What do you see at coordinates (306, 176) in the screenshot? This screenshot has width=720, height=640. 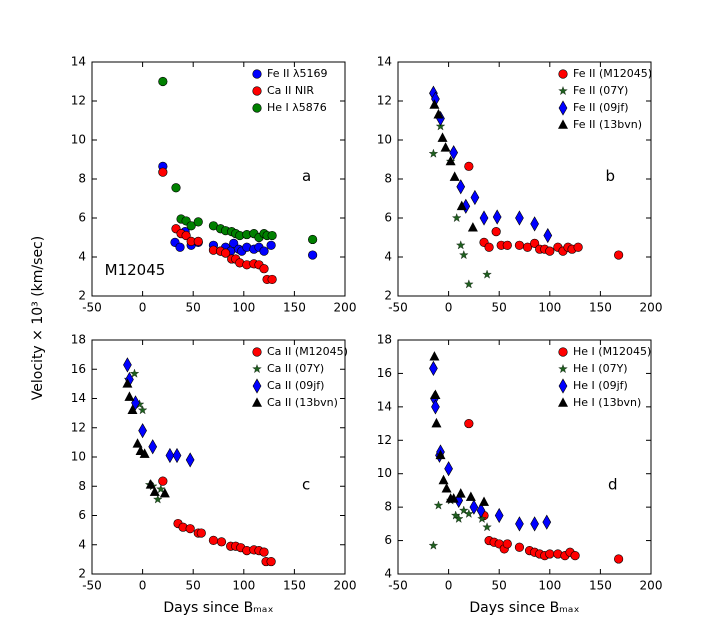 I see `annotation: a` at bounding box center [306, 176].